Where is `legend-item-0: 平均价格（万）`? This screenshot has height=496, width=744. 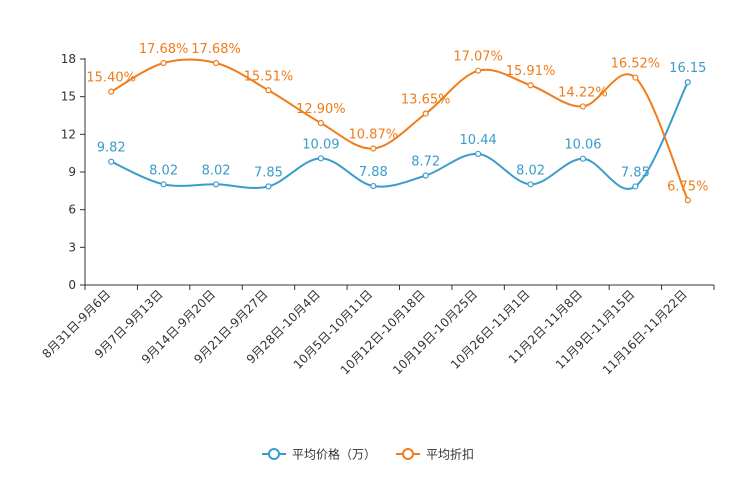
legend-item-0: 平均价格（万） is located at coordinates (319, 454).